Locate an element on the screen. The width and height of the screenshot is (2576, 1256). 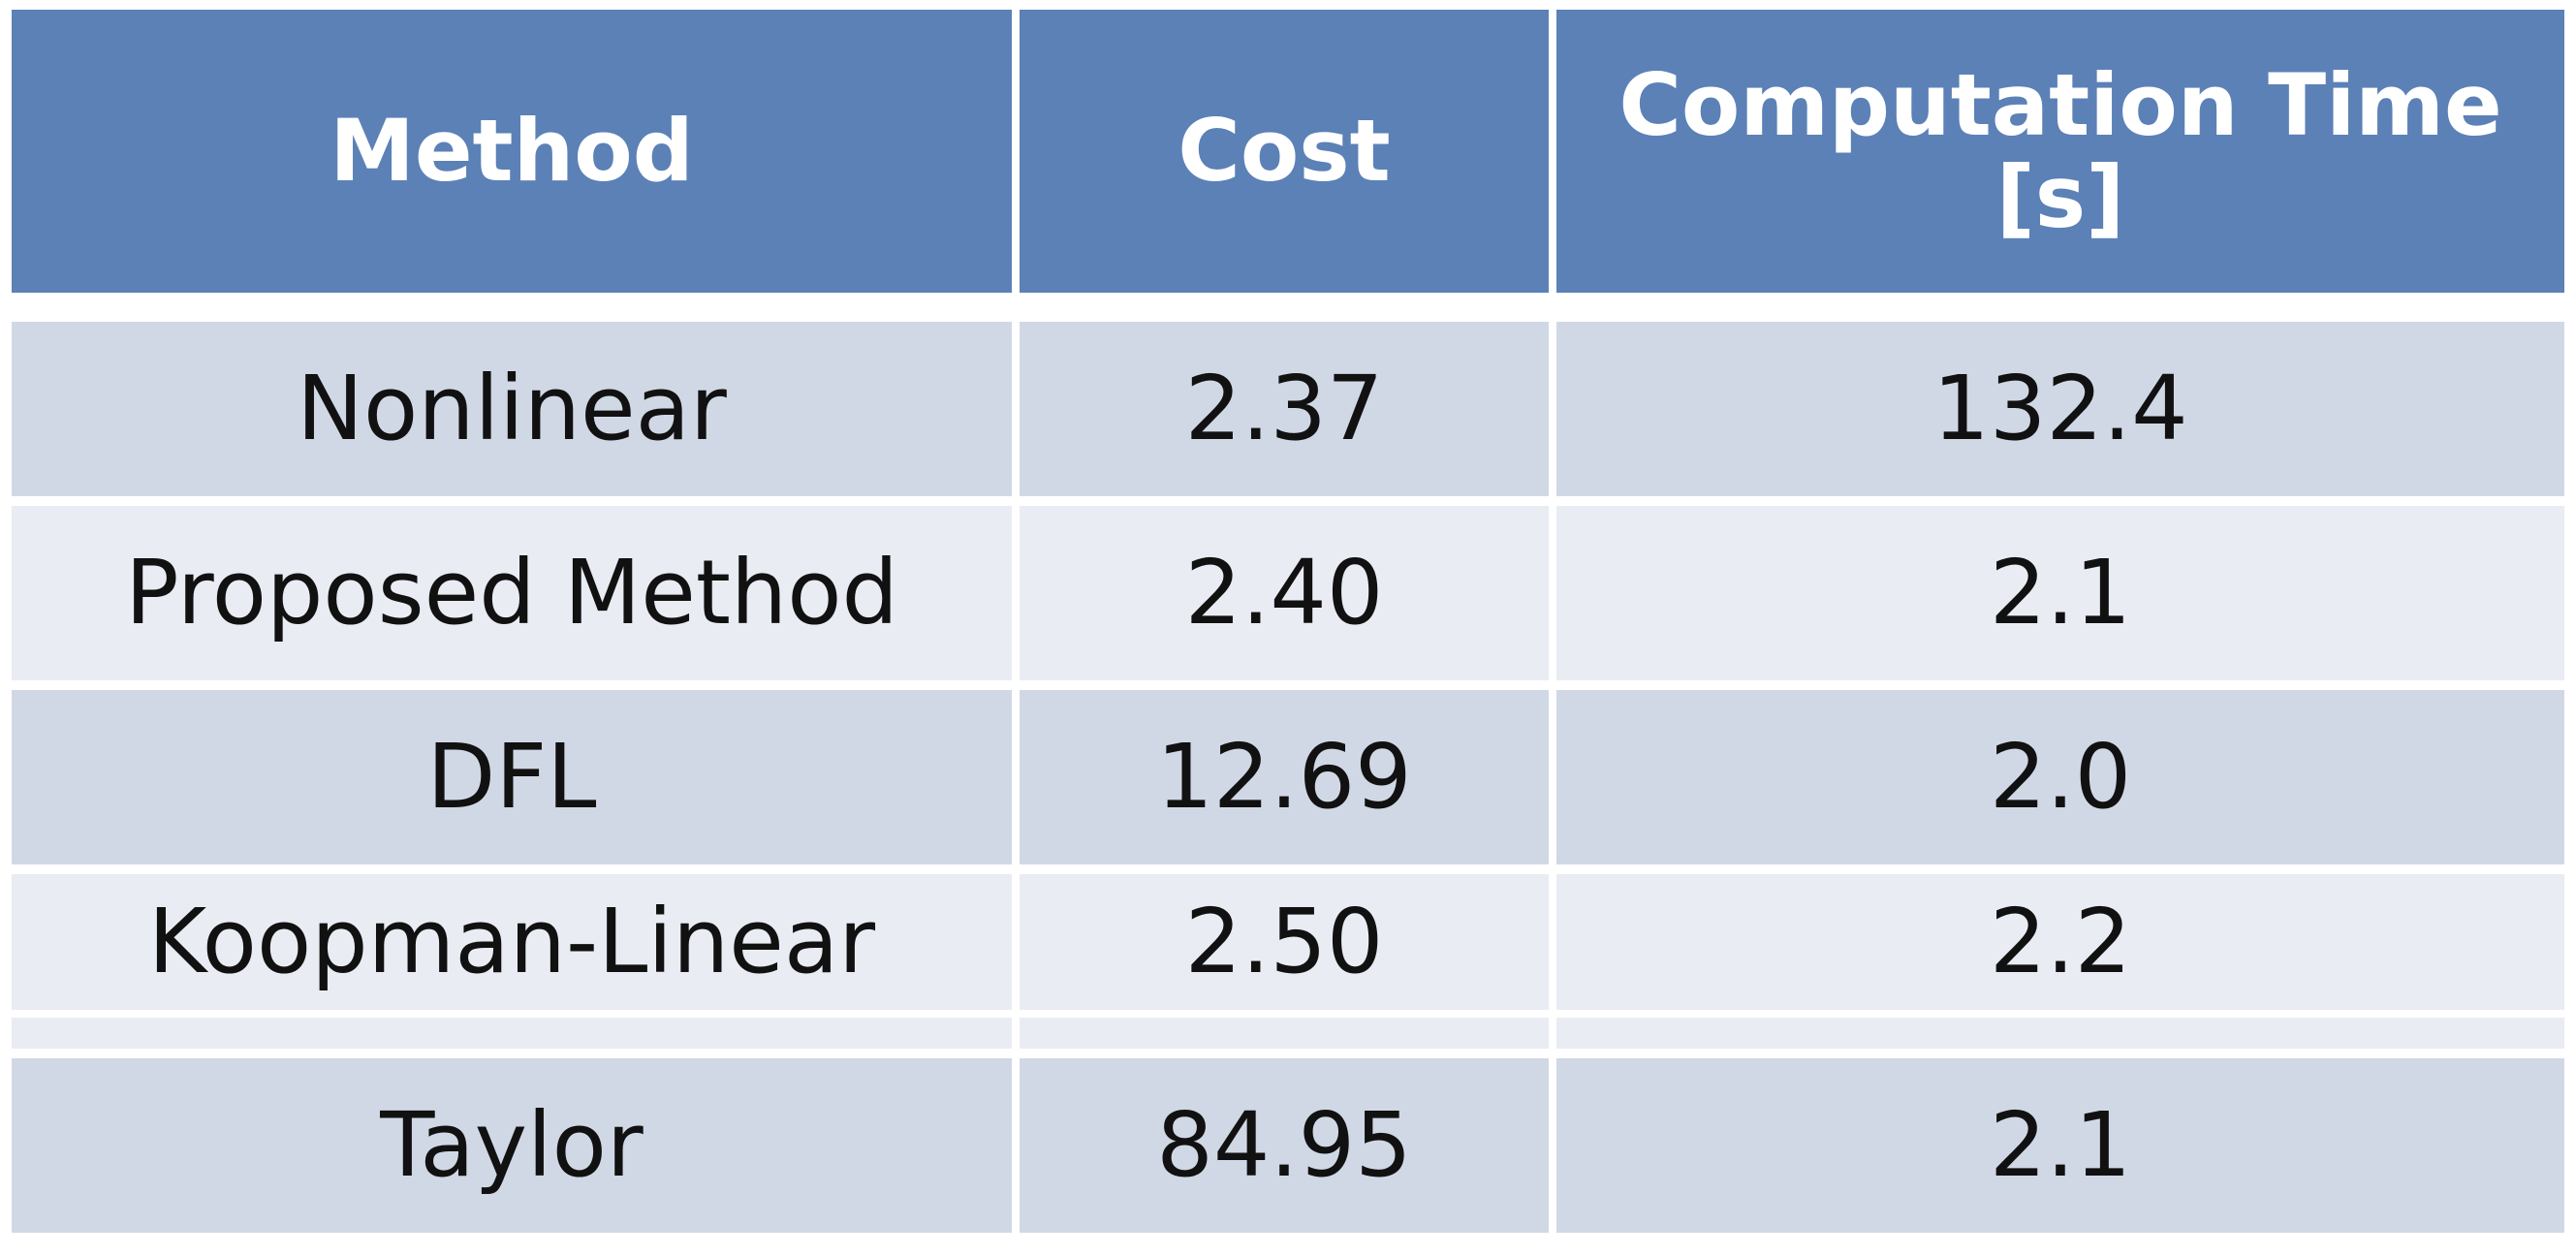
table-row: Nonlinear 2.37 132.4 is located at coordinates (1288, 409).